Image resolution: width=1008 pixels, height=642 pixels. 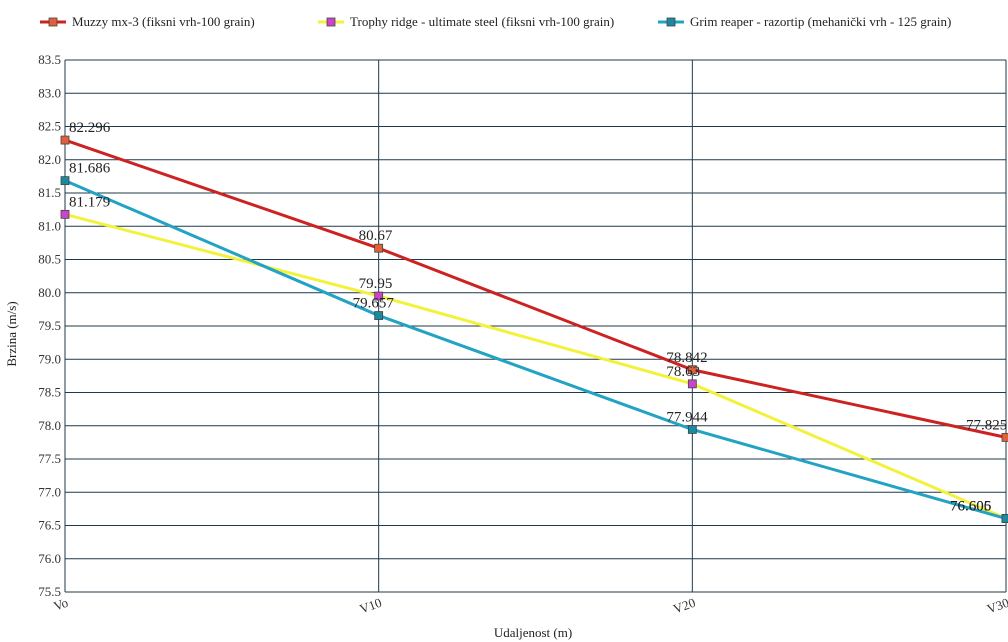 What do you see at coordinates (374, 304) in the screenshot?
I see `data-label: 79.657` at bounding box center [374, 304].